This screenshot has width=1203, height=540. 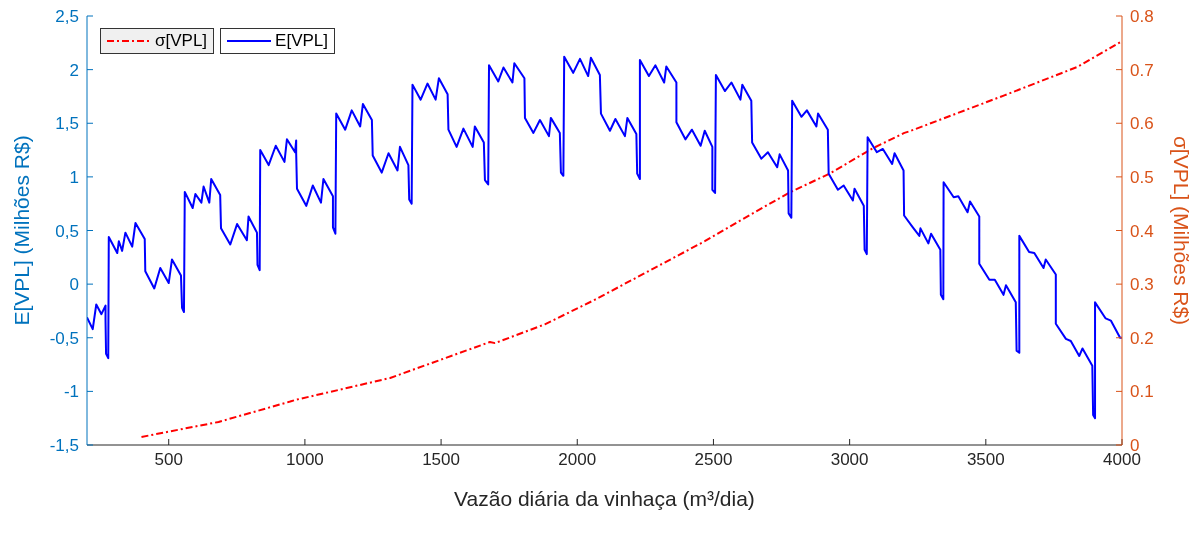 What do you see at coordinates (441, 460) in the screenshot?
I see `x-tick-label: 1500` at bounding box center [441, 460].